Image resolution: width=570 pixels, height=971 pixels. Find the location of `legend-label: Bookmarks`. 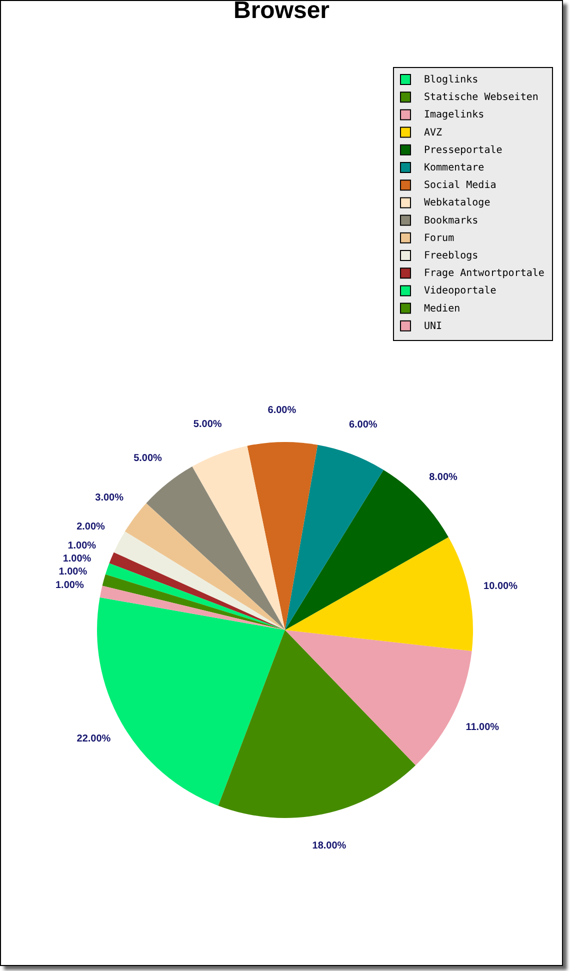

legend-label: Bookmarks is located at coordinates (451, 220).